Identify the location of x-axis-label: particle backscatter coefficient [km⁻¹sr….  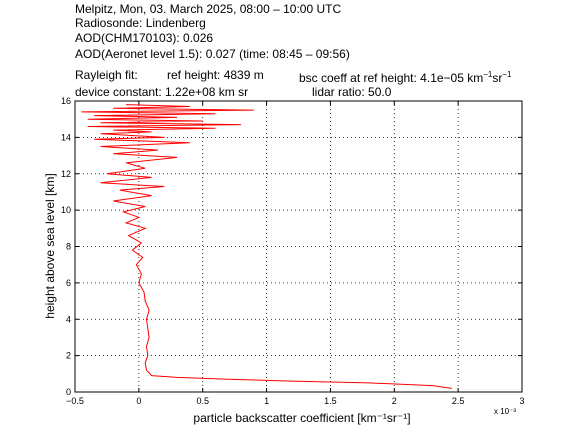
(301, 418).